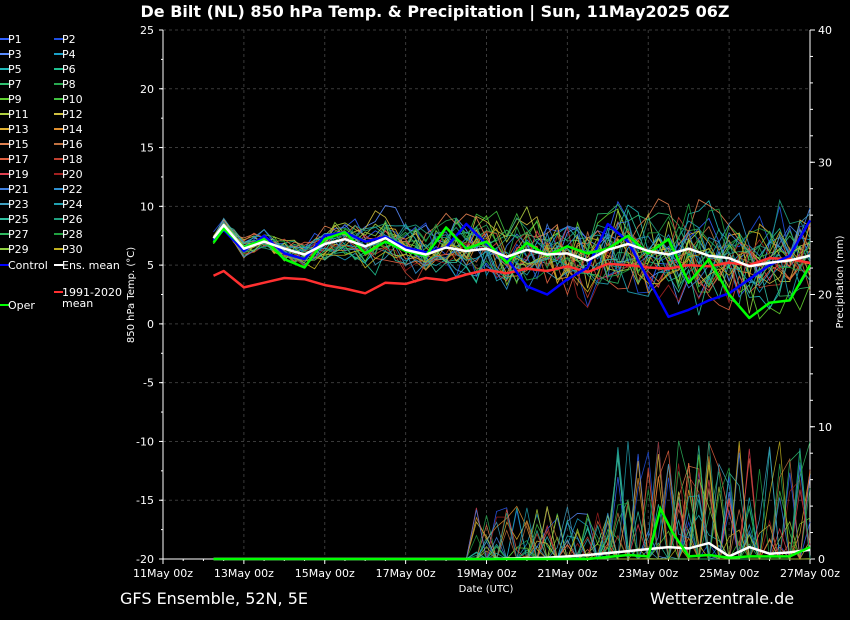 The width and height of the screenshot is (850, 620). I want to click on series-lines, so click(512, 269).